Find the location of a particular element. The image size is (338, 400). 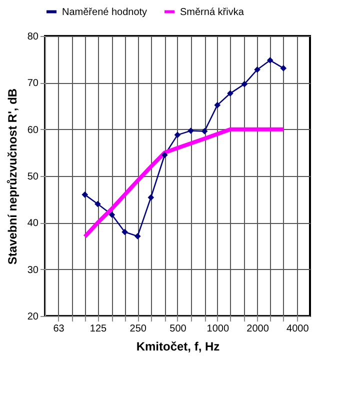

x-tick-label: 4000 is located at coordinates (298, 329).